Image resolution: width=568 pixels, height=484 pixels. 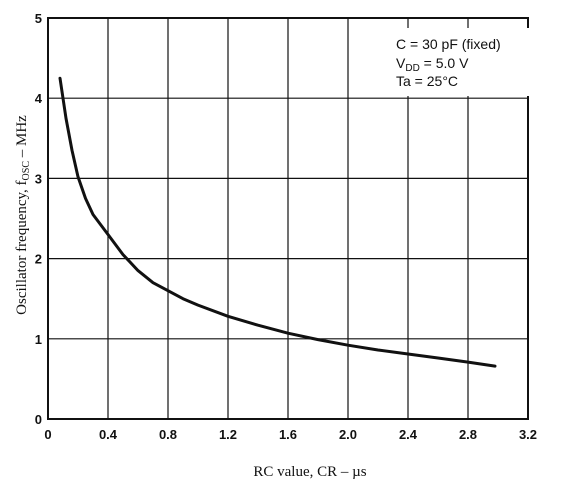 What do you see at coordinates (427, 81) in the screenshot?
I see `annotation-temperature: Ta = 25°C` at bounding box center [427, 81].